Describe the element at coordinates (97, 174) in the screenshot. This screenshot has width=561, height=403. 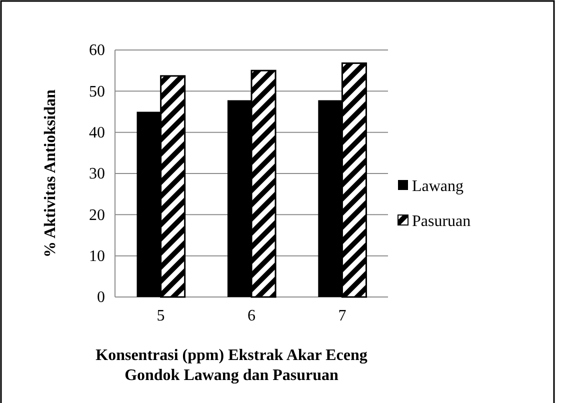
I see `y-tick-label: 30` at that location.